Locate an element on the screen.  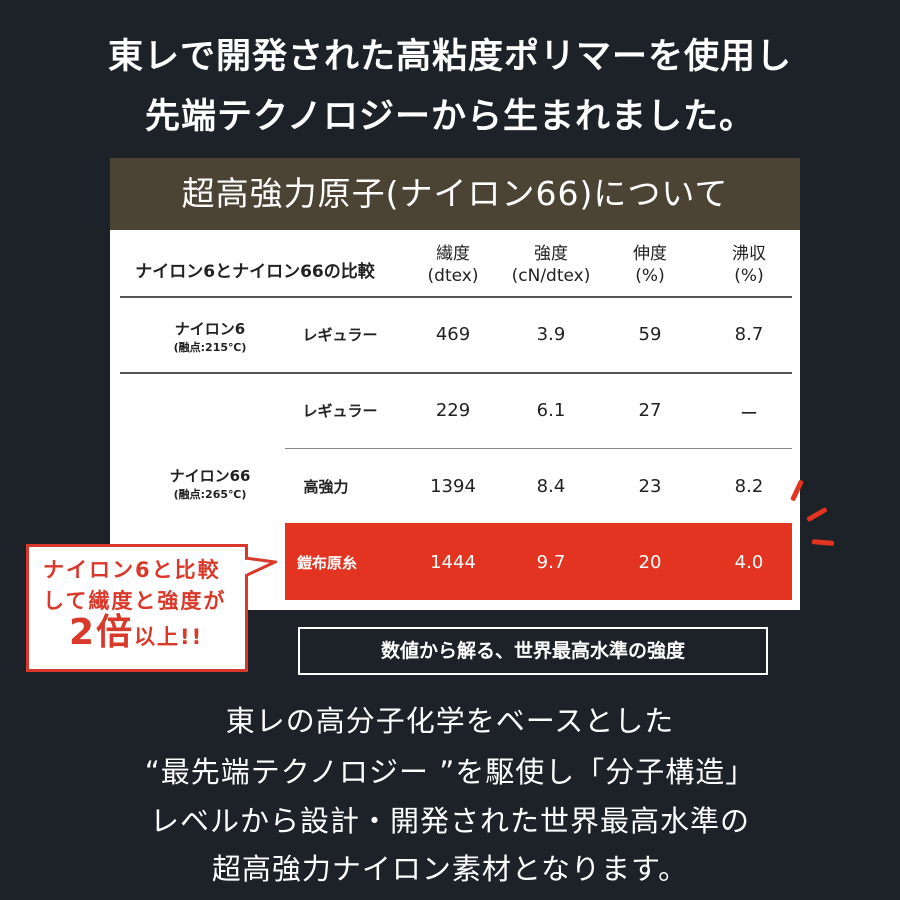
callout-pointer is located at coordinates (261, 567).